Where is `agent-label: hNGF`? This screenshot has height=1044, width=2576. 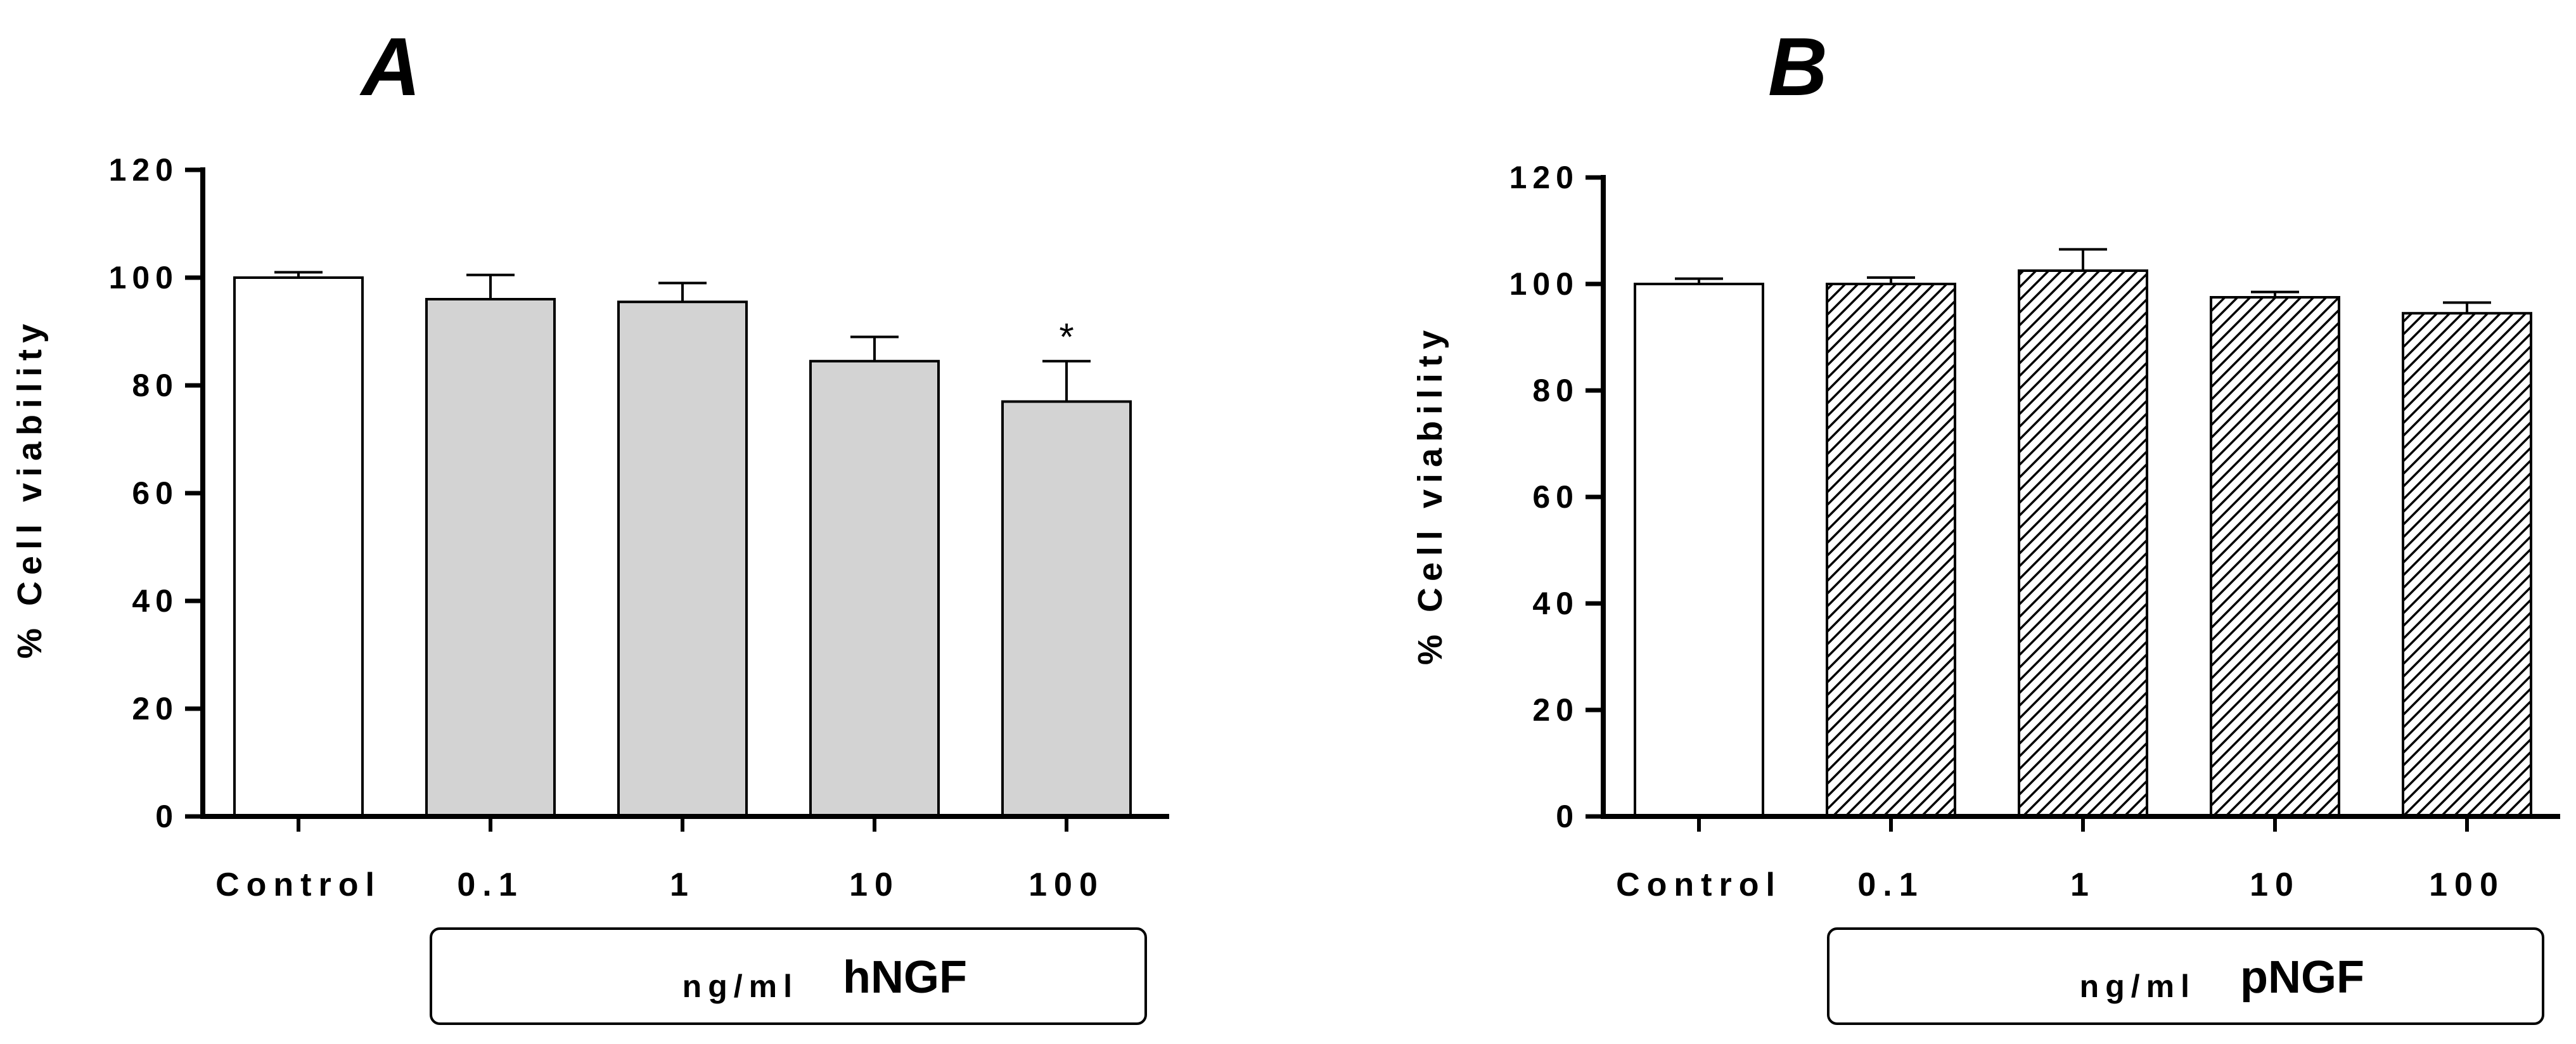 agent-label: hNGF is located at coordinates (905, 977).